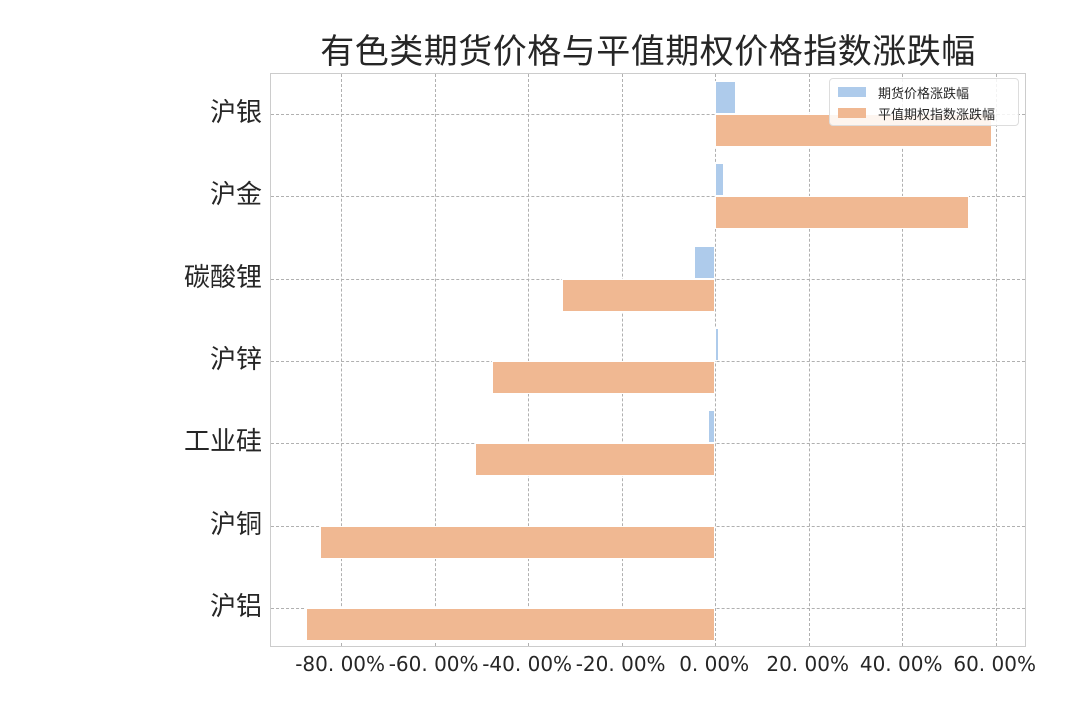  I want to click on x-tick-label: 40. 00%, so click(901, 664).